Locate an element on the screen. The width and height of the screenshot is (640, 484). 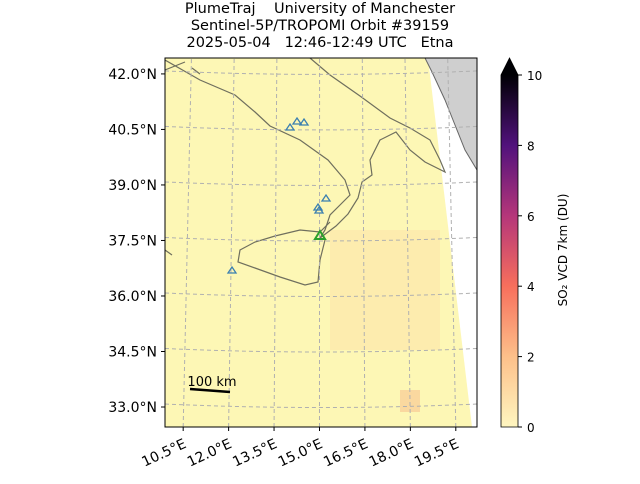
scale-bar-label: 100 km is located at coordinates (211, 382).